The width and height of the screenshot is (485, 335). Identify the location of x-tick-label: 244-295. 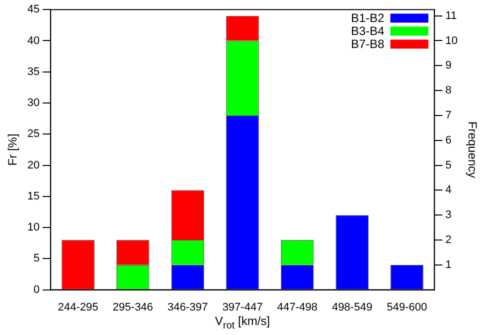
(78, 307).